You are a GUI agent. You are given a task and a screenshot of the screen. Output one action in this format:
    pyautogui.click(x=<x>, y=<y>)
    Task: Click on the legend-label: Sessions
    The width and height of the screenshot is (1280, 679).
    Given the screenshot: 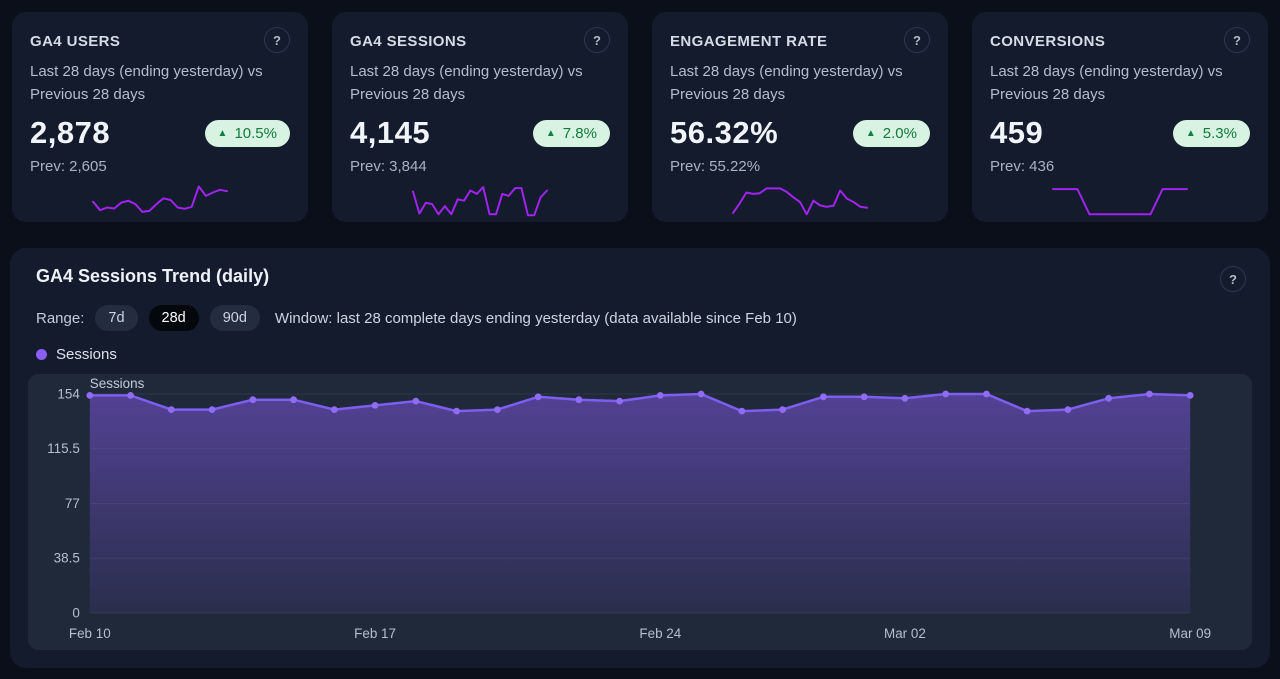 What is the action you would take?
    pyautogui.click(x=86, y=354)
    